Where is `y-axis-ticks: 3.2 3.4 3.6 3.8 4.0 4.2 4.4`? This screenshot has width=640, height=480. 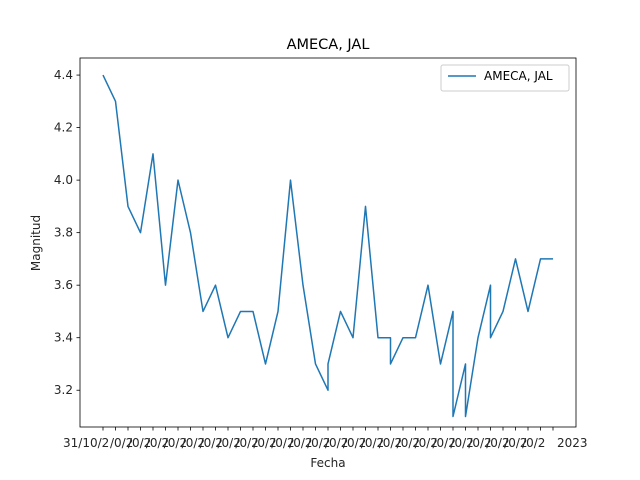 y-axis-ticks: 3.2 3.4 3.6 3.8 4.0 4.2 4.4 is located at coordinates (67, 232).